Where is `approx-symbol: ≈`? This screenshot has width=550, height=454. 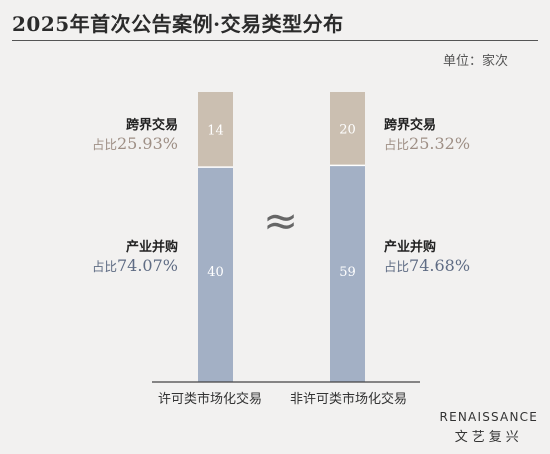
approx-symbol: ≈ is located at coordinates (281, 220).